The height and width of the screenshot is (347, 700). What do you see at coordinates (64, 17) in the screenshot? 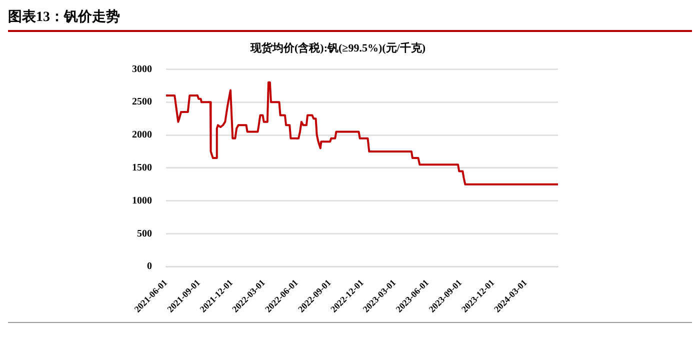
I see `chart-title: 图表13：钒价走势` at bounding box center [64, 17].